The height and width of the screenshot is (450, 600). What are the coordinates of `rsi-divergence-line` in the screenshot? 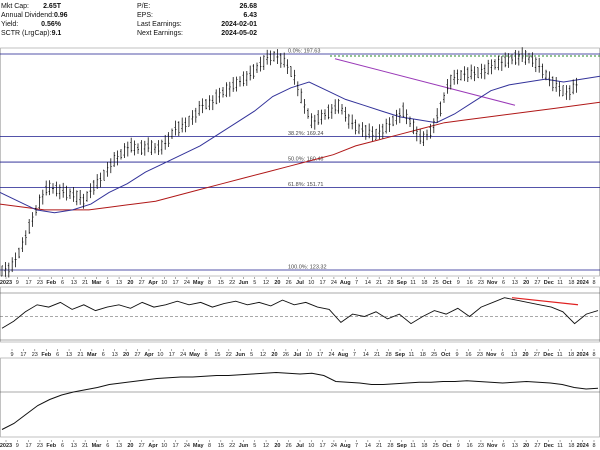 It's located at (545, 301).